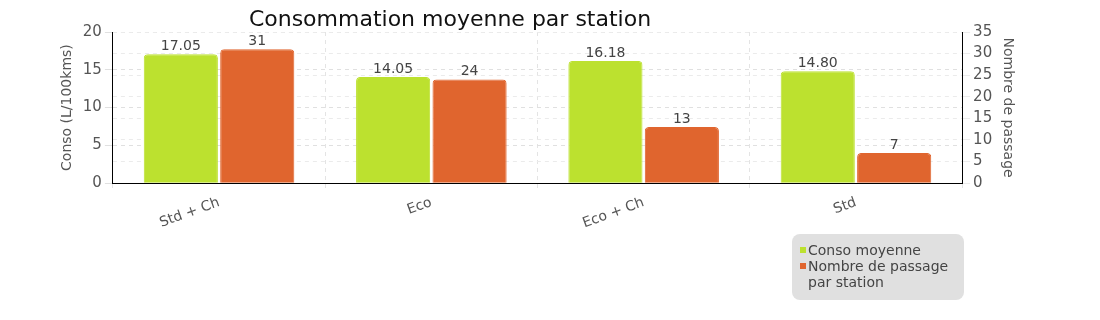 The width and height of the screenshot is (1100, 320). I want to click on data-label: 7, so click(894, 143).